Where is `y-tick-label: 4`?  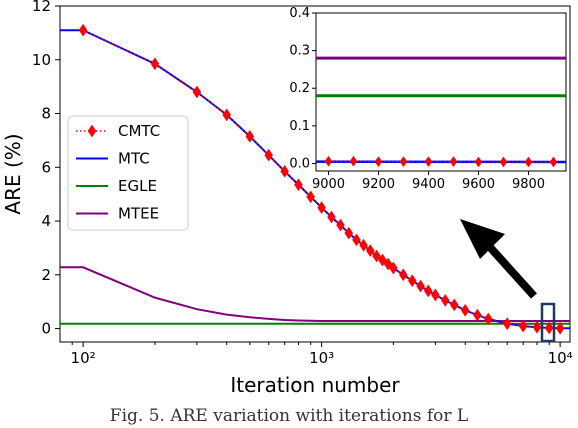 y-tick-label: 4 is located at coordinates (46, 221).